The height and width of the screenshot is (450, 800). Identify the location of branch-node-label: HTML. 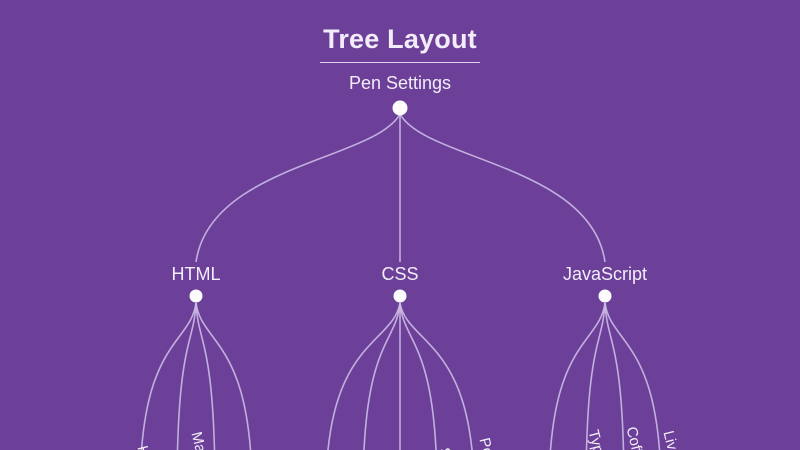
(196, 274).